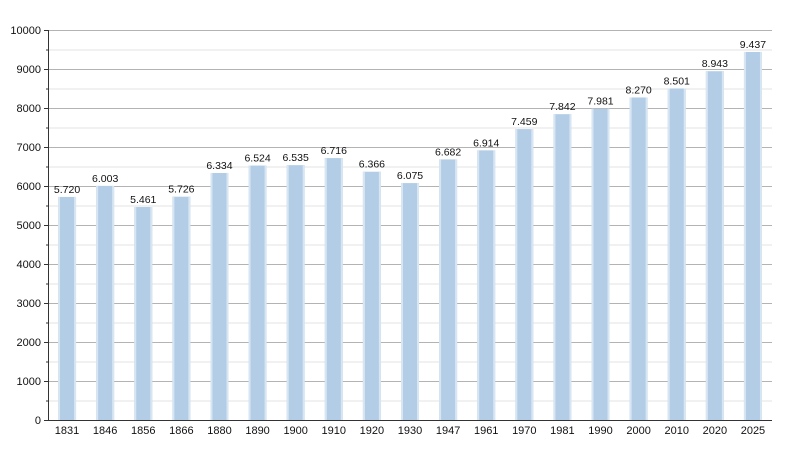 The image size is (800, 450). I want to click on x-tick-label-1961: 1961, so click(486, 431).